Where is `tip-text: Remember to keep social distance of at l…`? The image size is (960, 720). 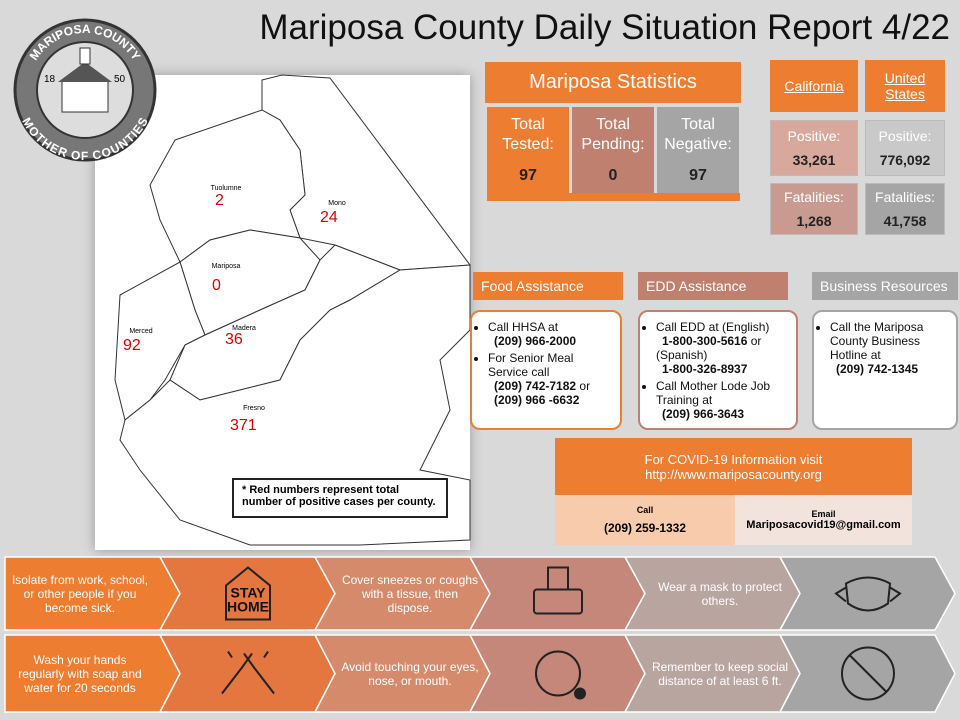 tip-text: Remember to keep social distance of at l… is located at coordinates (720, 673).